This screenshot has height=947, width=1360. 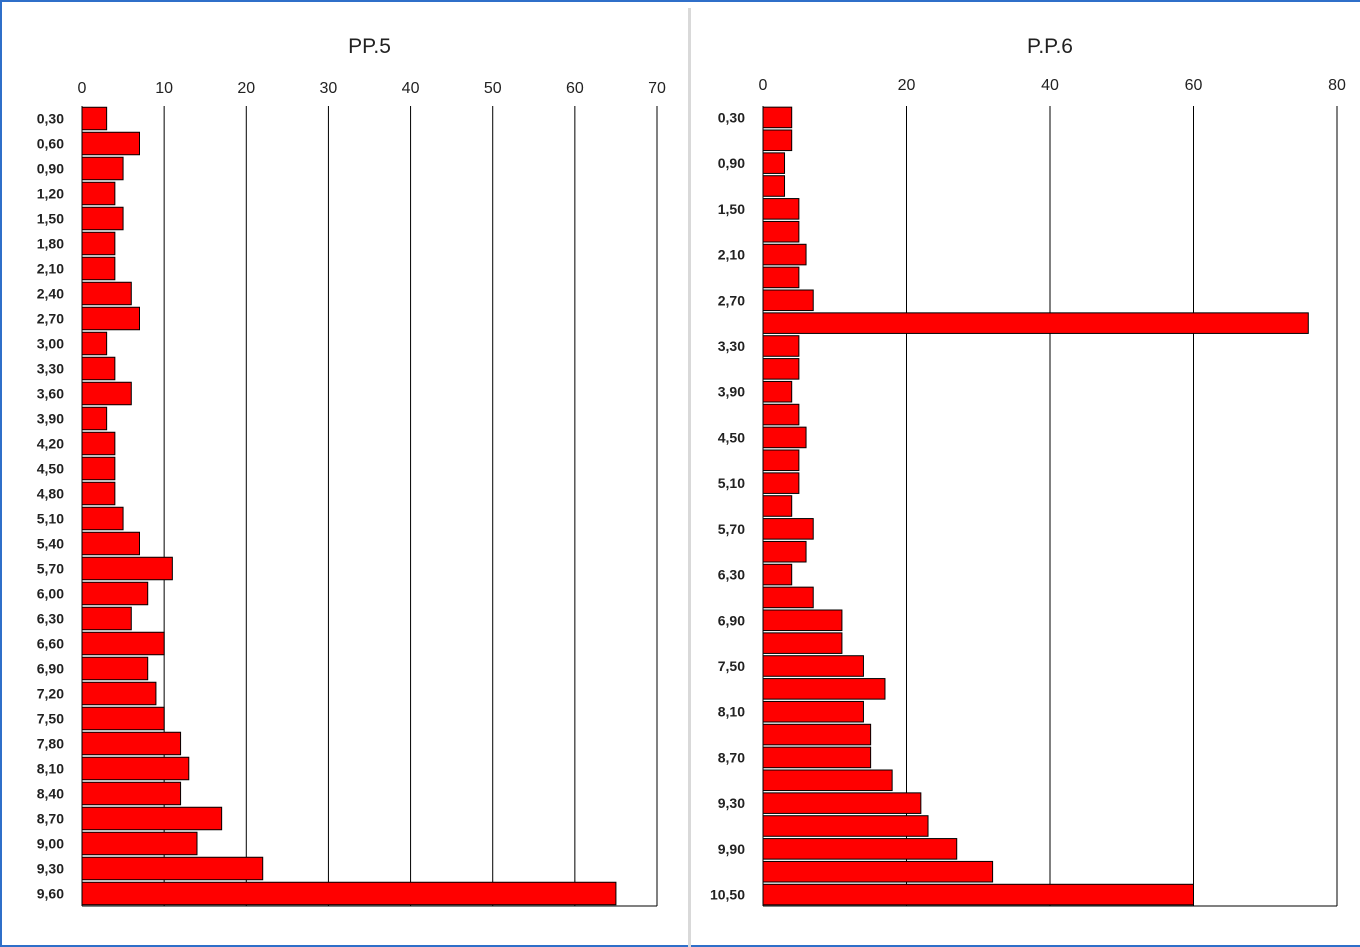 I want to click on category-label: 3,00, so click(x=50, y=344).